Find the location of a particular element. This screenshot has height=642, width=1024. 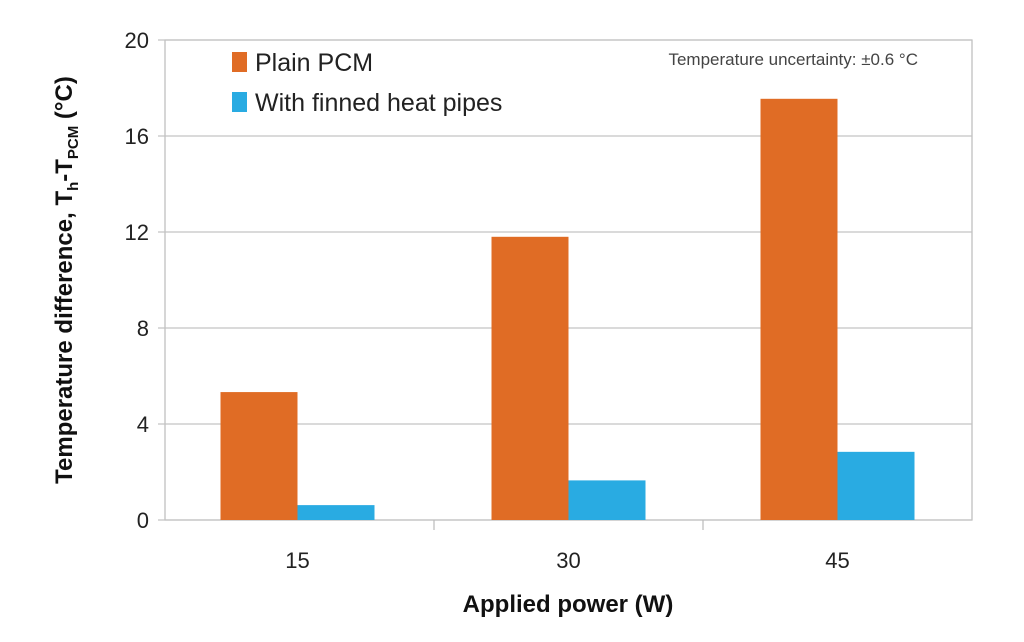

y-tick-label: 16 is located at coordinates (137, 136).